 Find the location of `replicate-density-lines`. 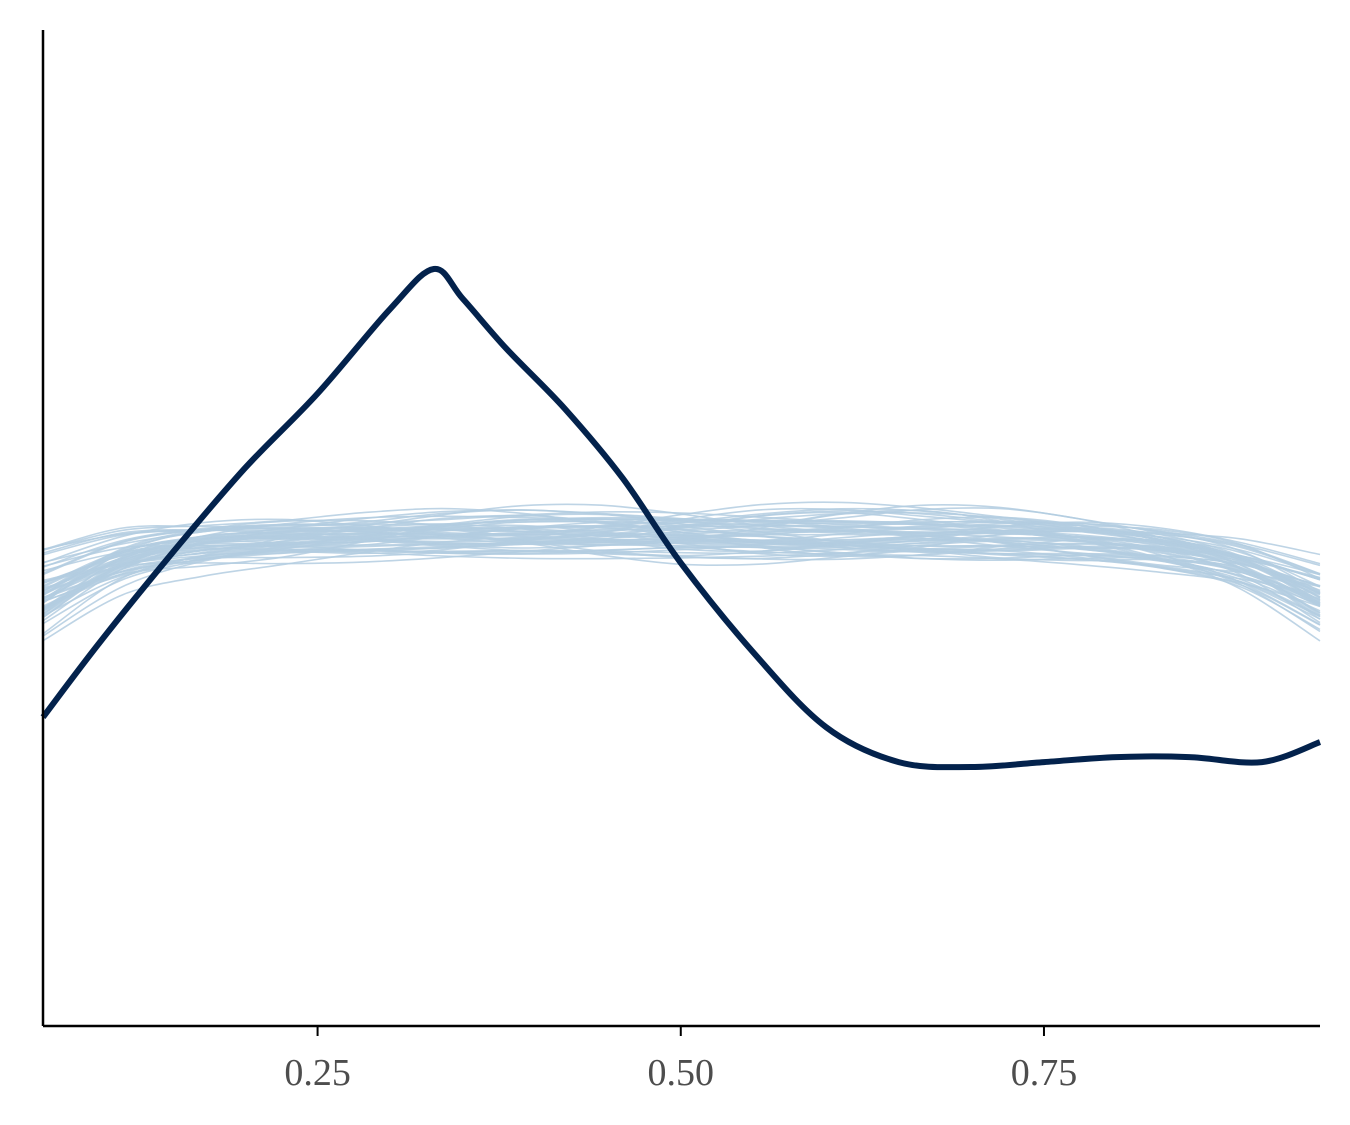

replicate-density-lines is located at coordinates (681, 571).